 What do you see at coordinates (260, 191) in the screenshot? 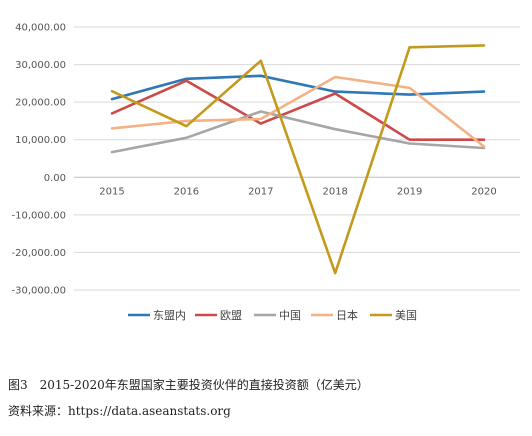
I see `x-tick-label: 2017` at bounding box center [260, 191].